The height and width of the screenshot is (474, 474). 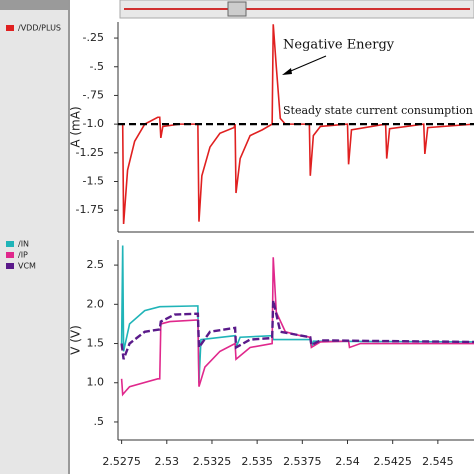 I want to click on legend-label: VCM, so click(x=27, y=266).